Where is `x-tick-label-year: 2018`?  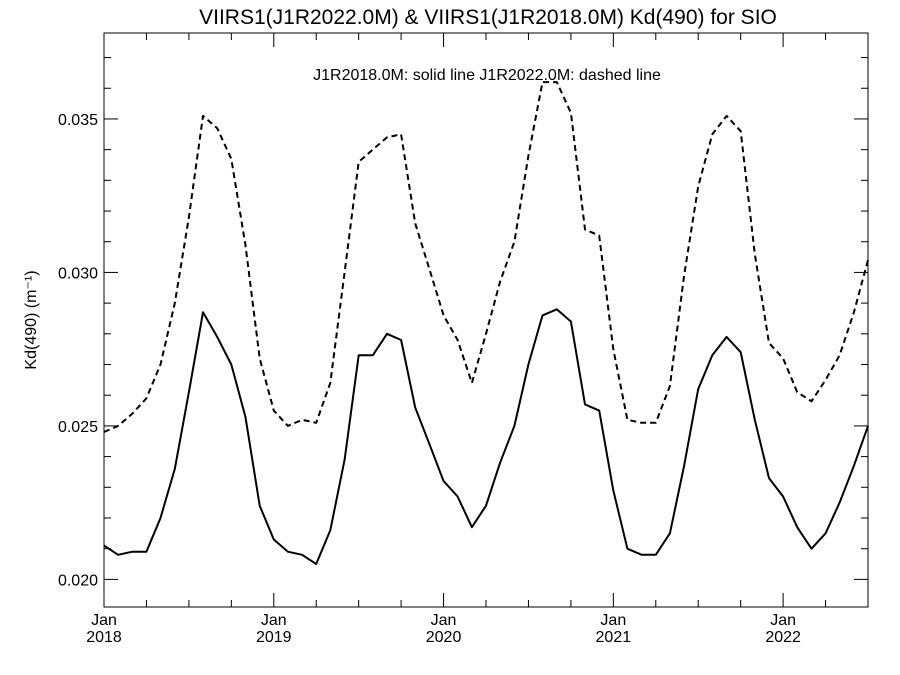
x-tick-label-year: 2018 is located at coordinates (104, 637).